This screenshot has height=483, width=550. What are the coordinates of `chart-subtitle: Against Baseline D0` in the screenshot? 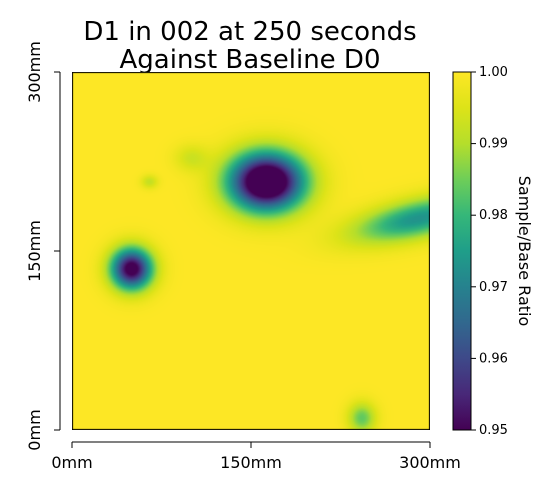 It's located at (250, 60).